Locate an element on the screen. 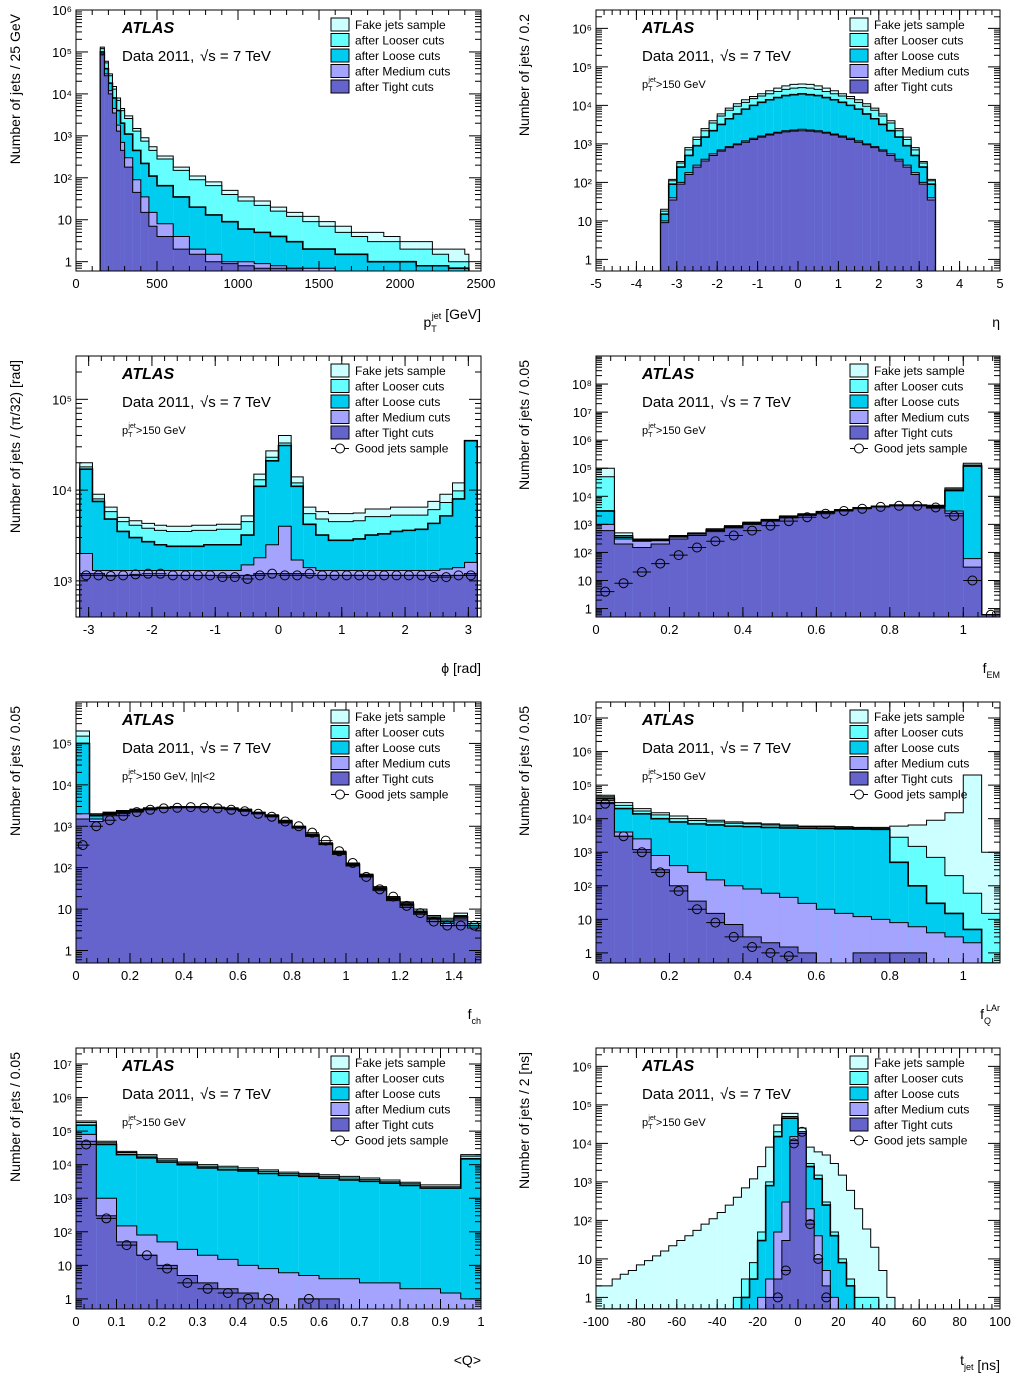 Image resolution: width=1018 pixels, height=1387 pixels. legend-label-medium: after Medium cuts is located at coordinates (402, 1110).